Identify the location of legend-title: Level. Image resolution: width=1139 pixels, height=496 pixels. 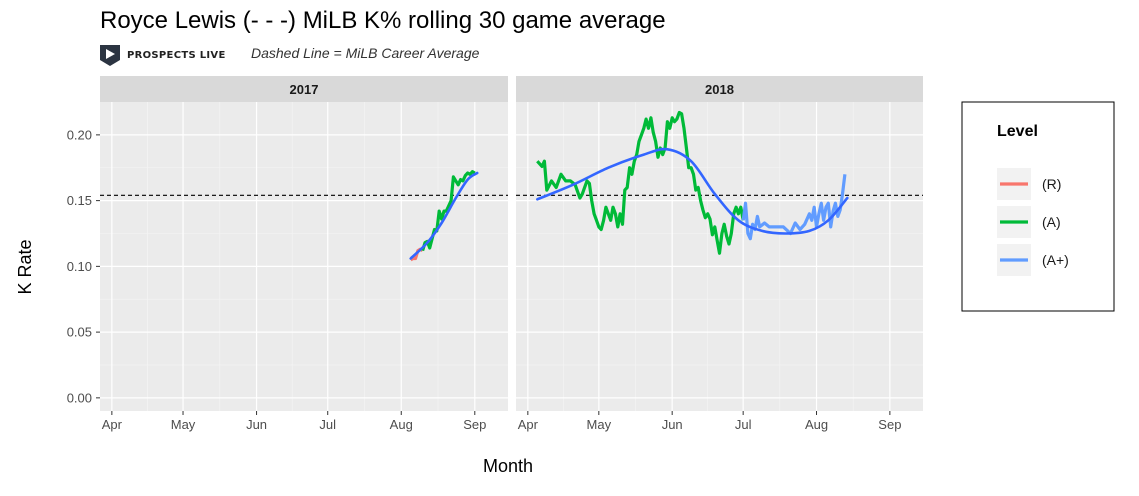
(1017, 131).